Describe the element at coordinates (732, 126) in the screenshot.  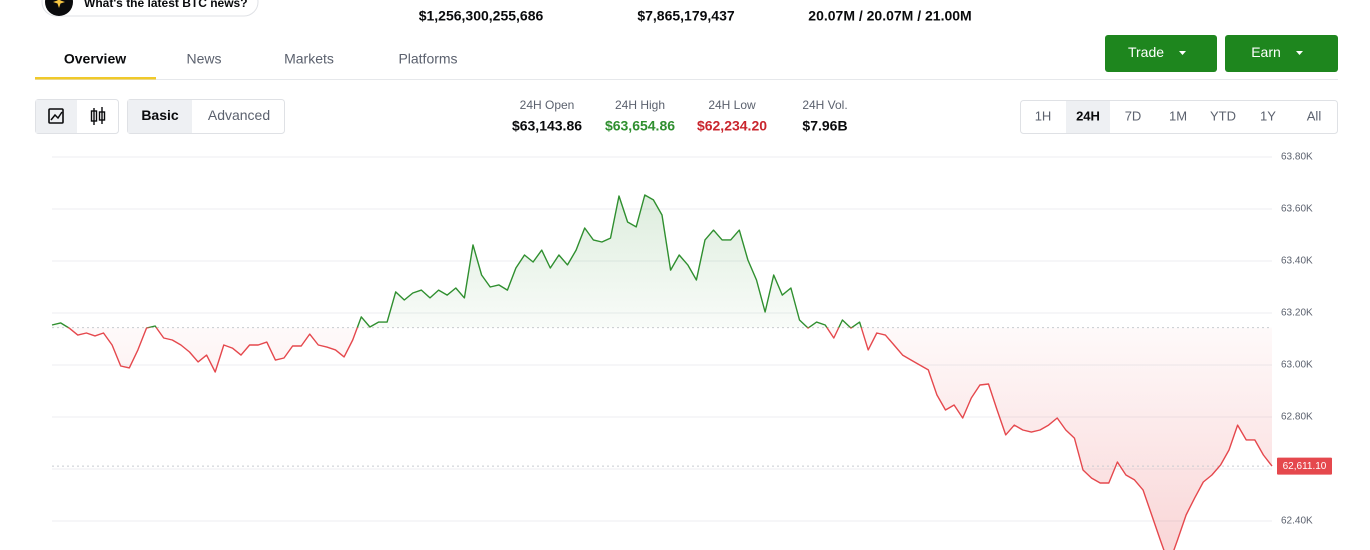
I see `stat-value: $62,234.20` at that location.